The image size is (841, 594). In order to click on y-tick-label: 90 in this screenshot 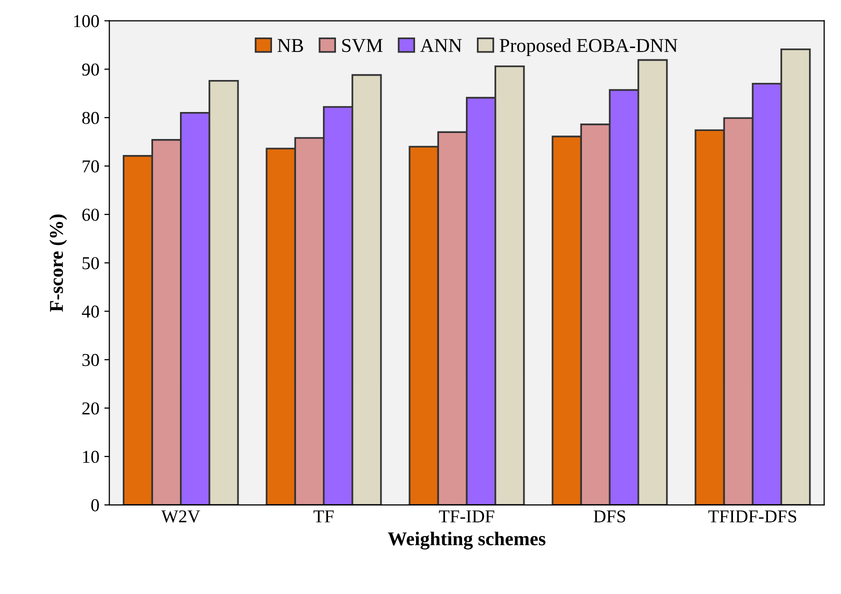, I will do `click(90, 69)`.